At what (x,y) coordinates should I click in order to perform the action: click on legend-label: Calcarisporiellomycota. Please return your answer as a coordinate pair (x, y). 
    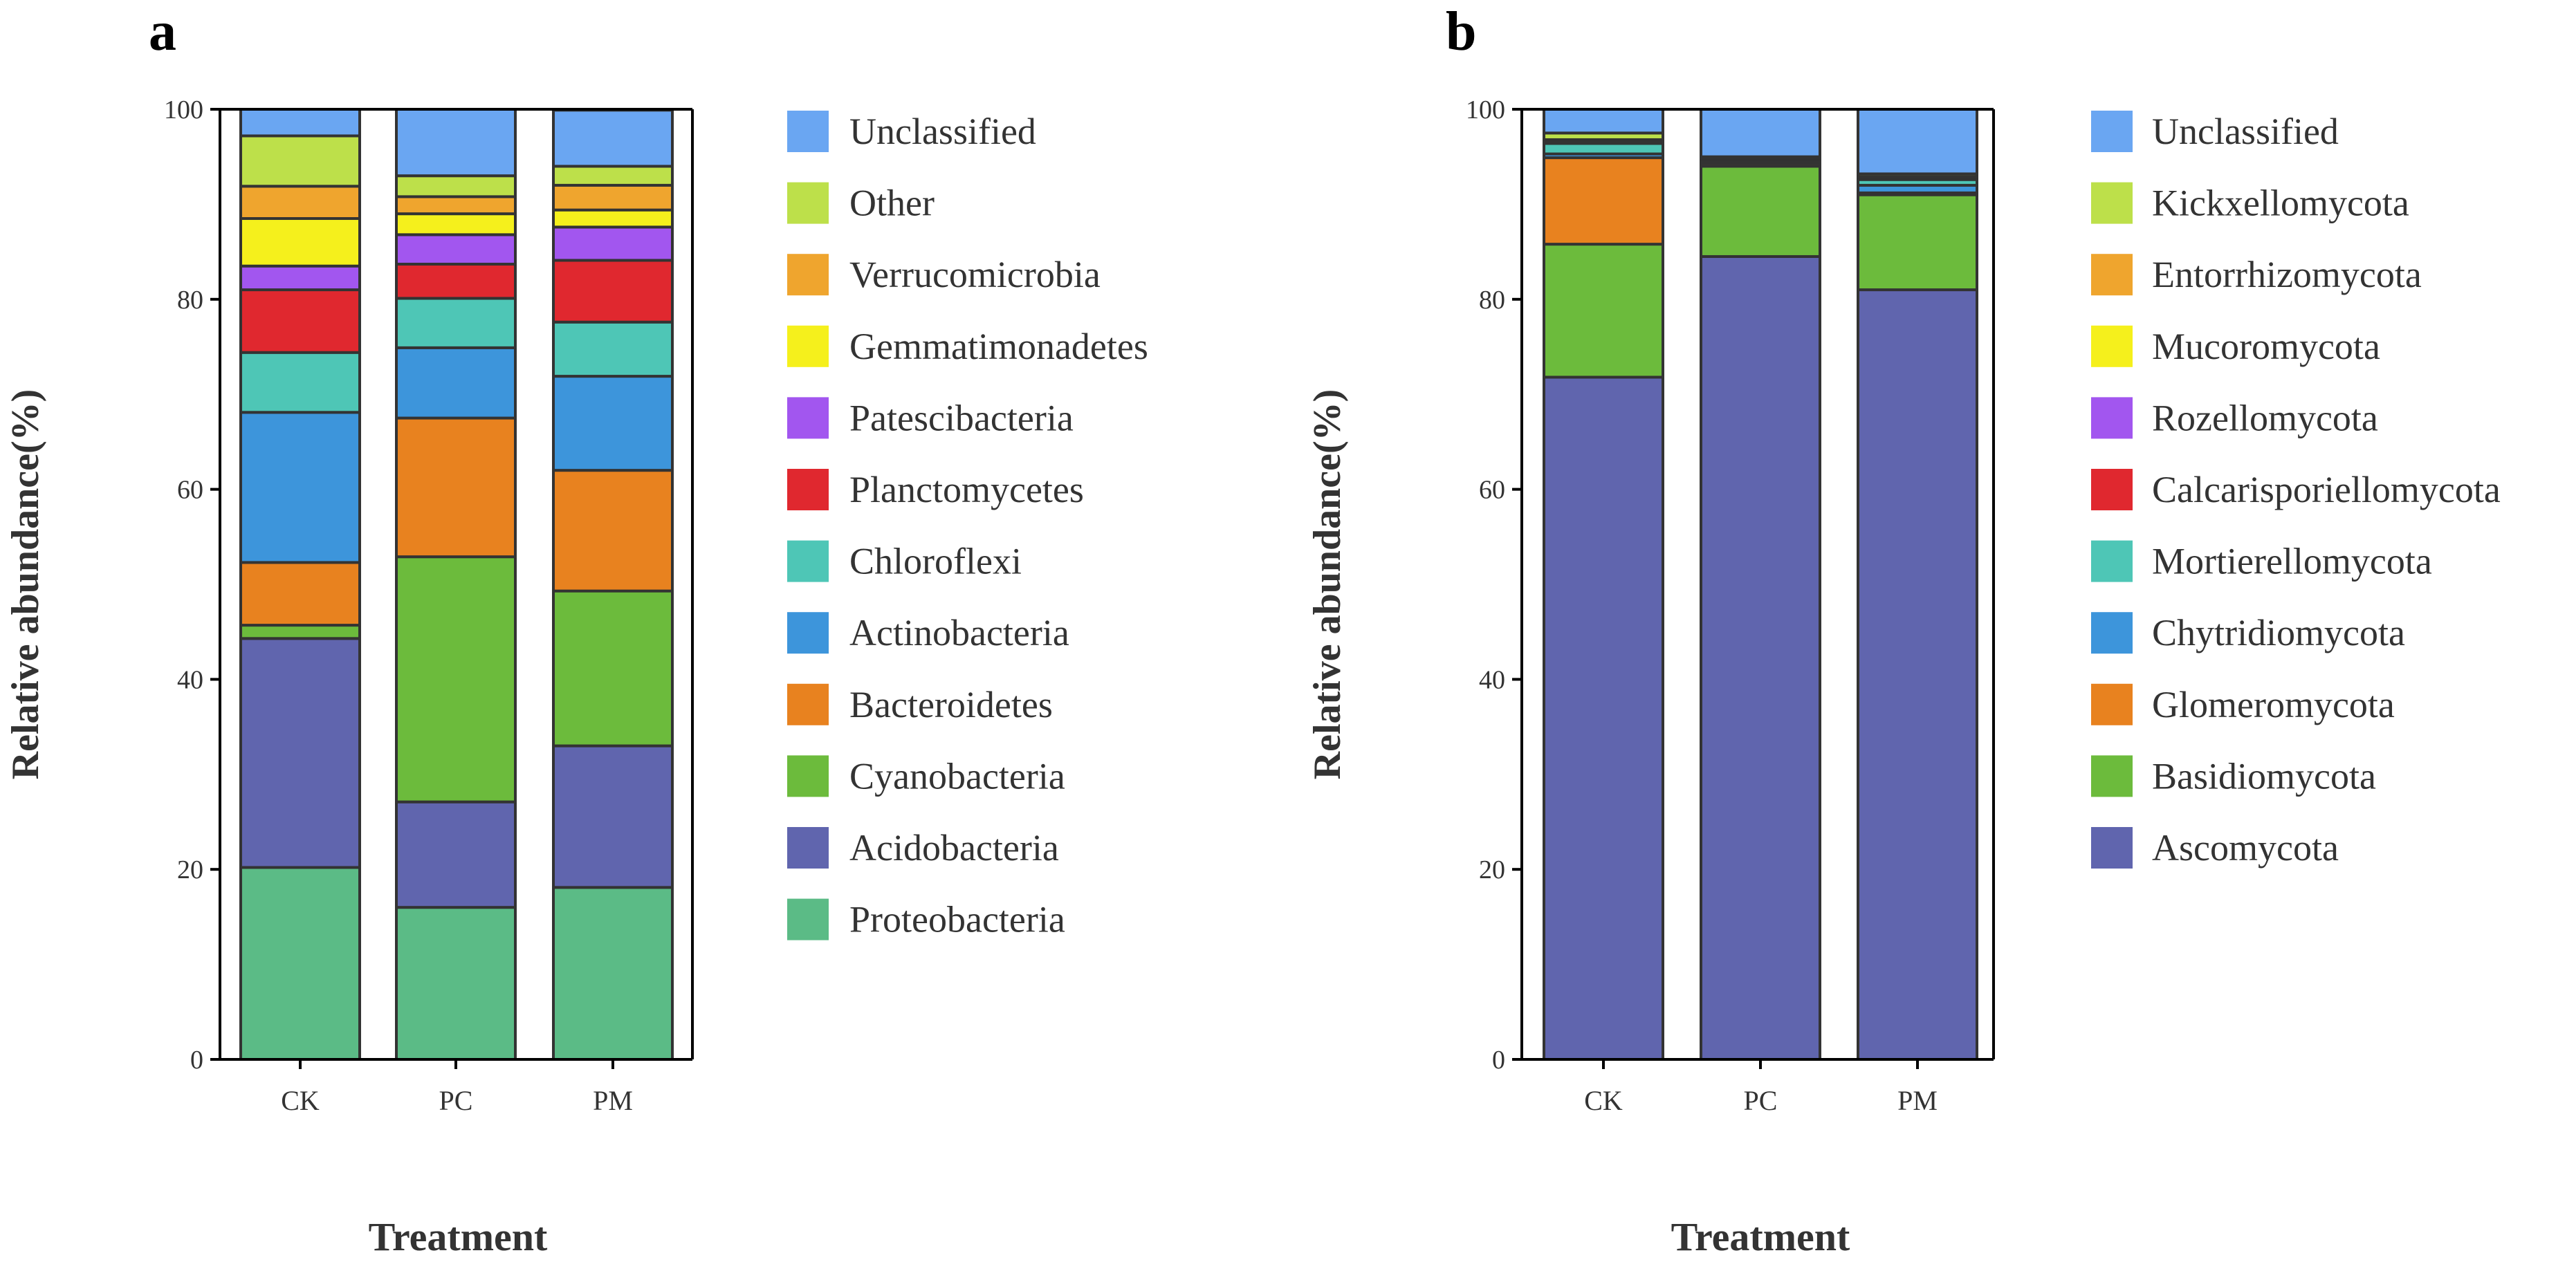
    Looking at the image, I should click on (2326, 489).